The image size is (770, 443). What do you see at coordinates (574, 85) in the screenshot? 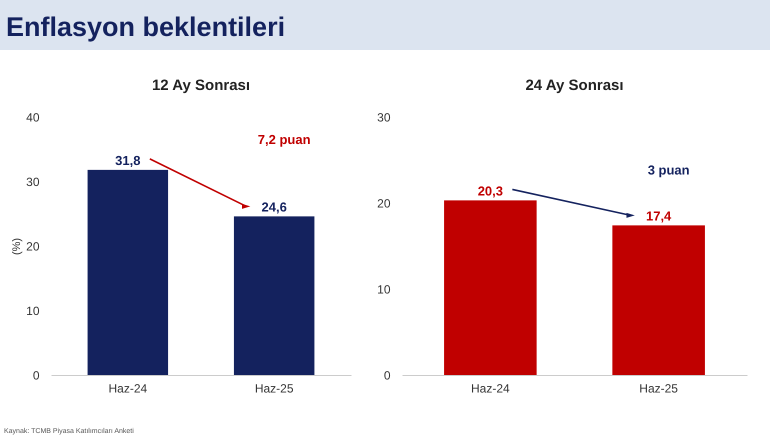
I see `chart-title: 24 Ay Sonrası` at bounding box center [574, 85].